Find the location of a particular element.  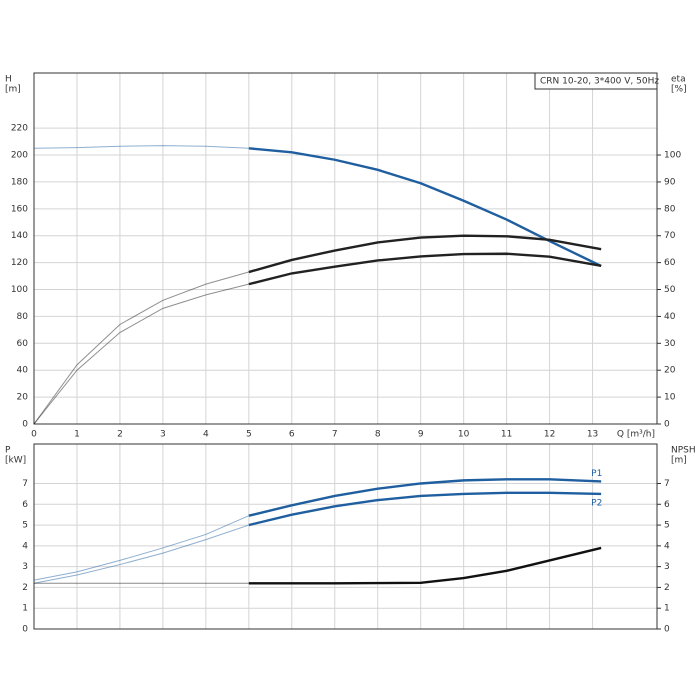

annotation-box is located at coordinates (596, 81).